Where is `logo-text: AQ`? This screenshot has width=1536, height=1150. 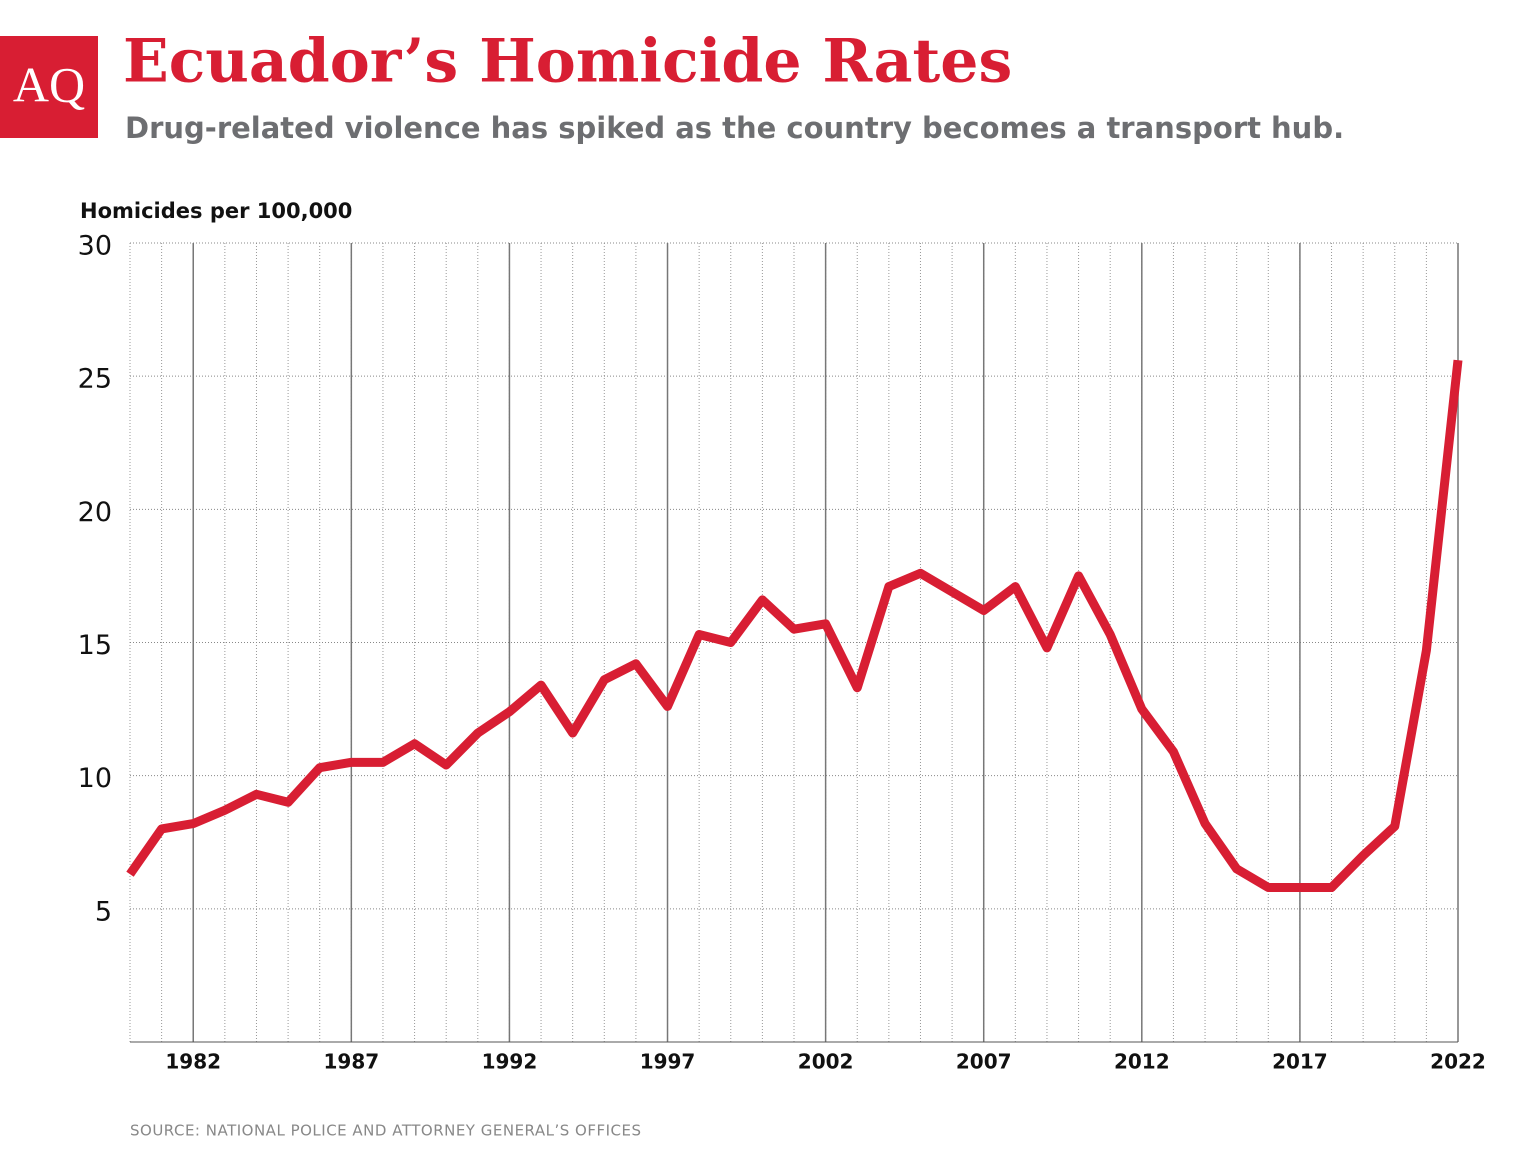 logo-text: AQ is located at coordinates (49, 84).